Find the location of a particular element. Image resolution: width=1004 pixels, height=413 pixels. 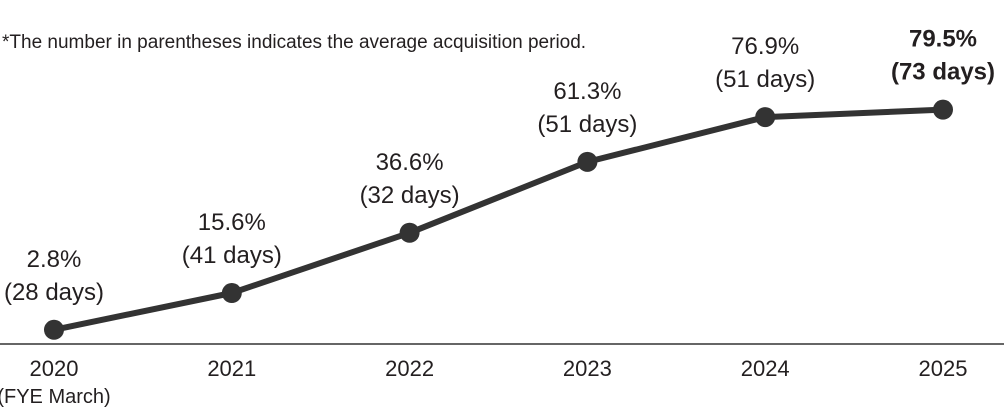

x-tick-2022: 2022 is located at coordinates (409, 368).